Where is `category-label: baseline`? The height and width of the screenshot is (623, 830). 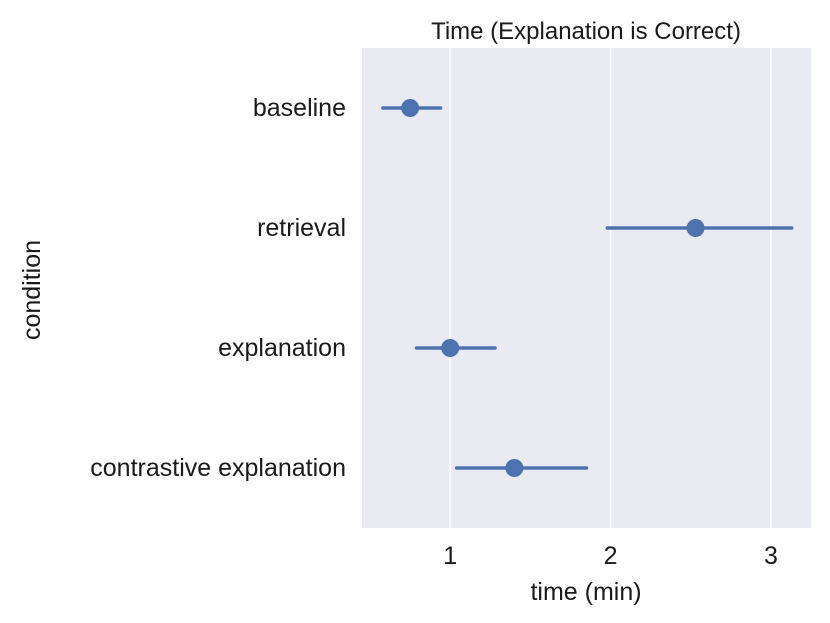
category-label: baseline is located at coordinates (299, 108).